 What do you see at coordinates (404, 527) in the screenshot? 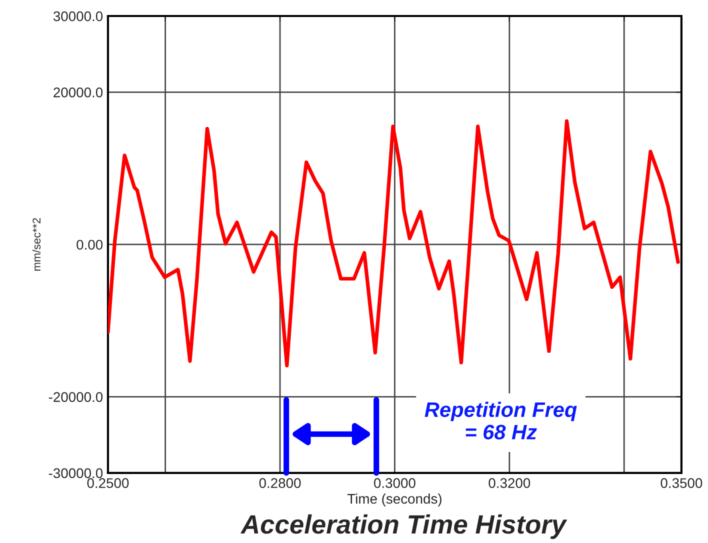
I see `text: Acceleration Time History` at bounding box center [404, 527].